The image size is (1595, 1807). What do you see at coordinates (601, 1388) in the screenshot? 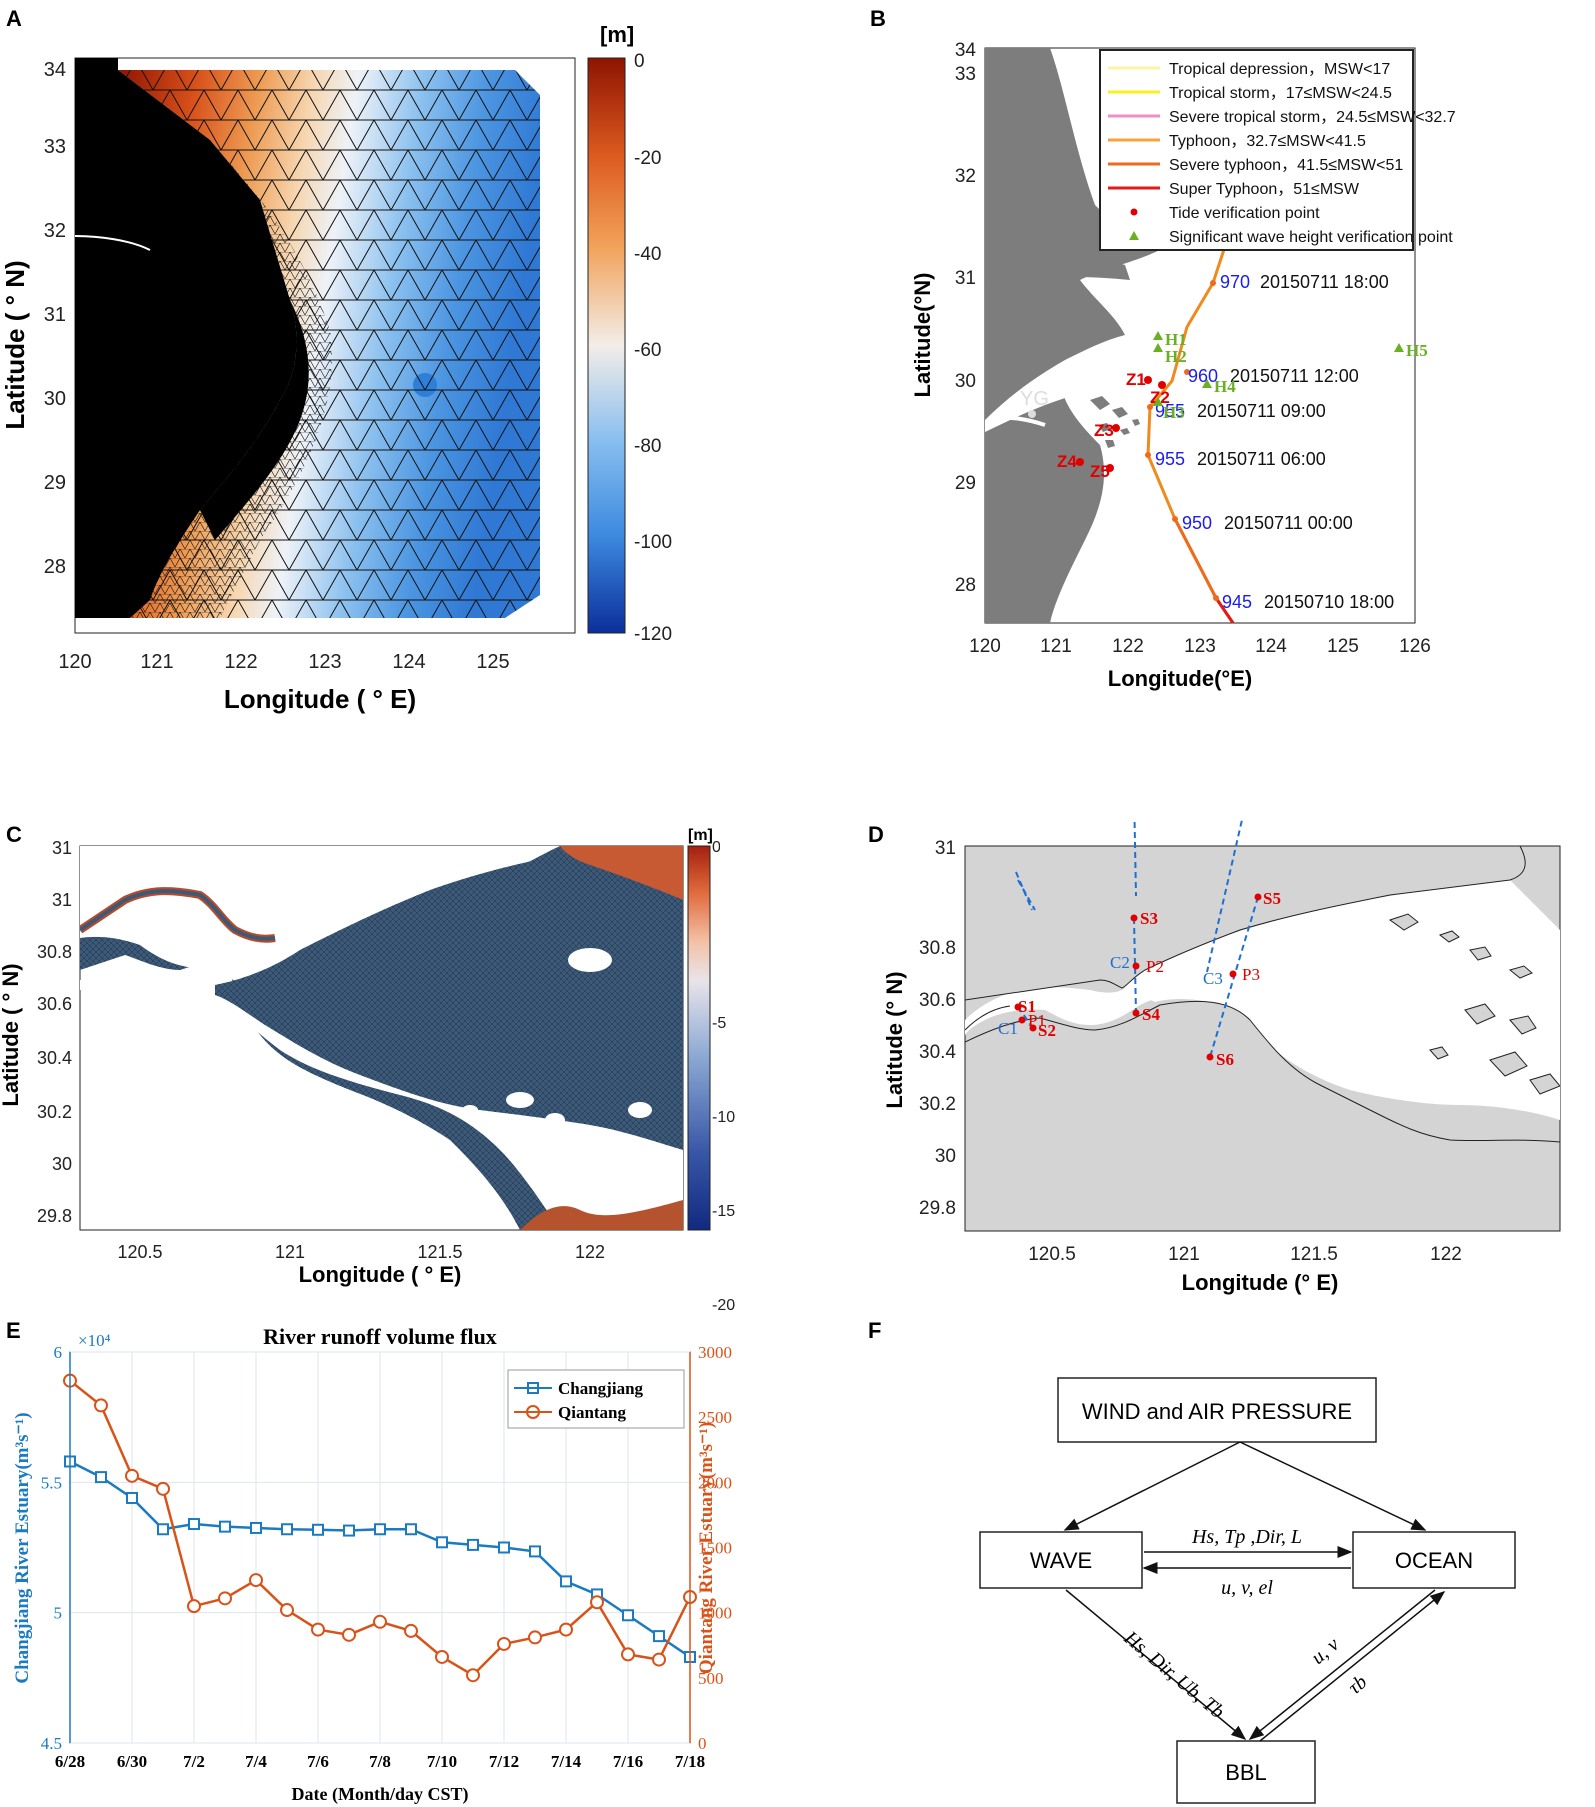
I see `legend-changjiang: Changjiang` at bounding box center [601, 1388].